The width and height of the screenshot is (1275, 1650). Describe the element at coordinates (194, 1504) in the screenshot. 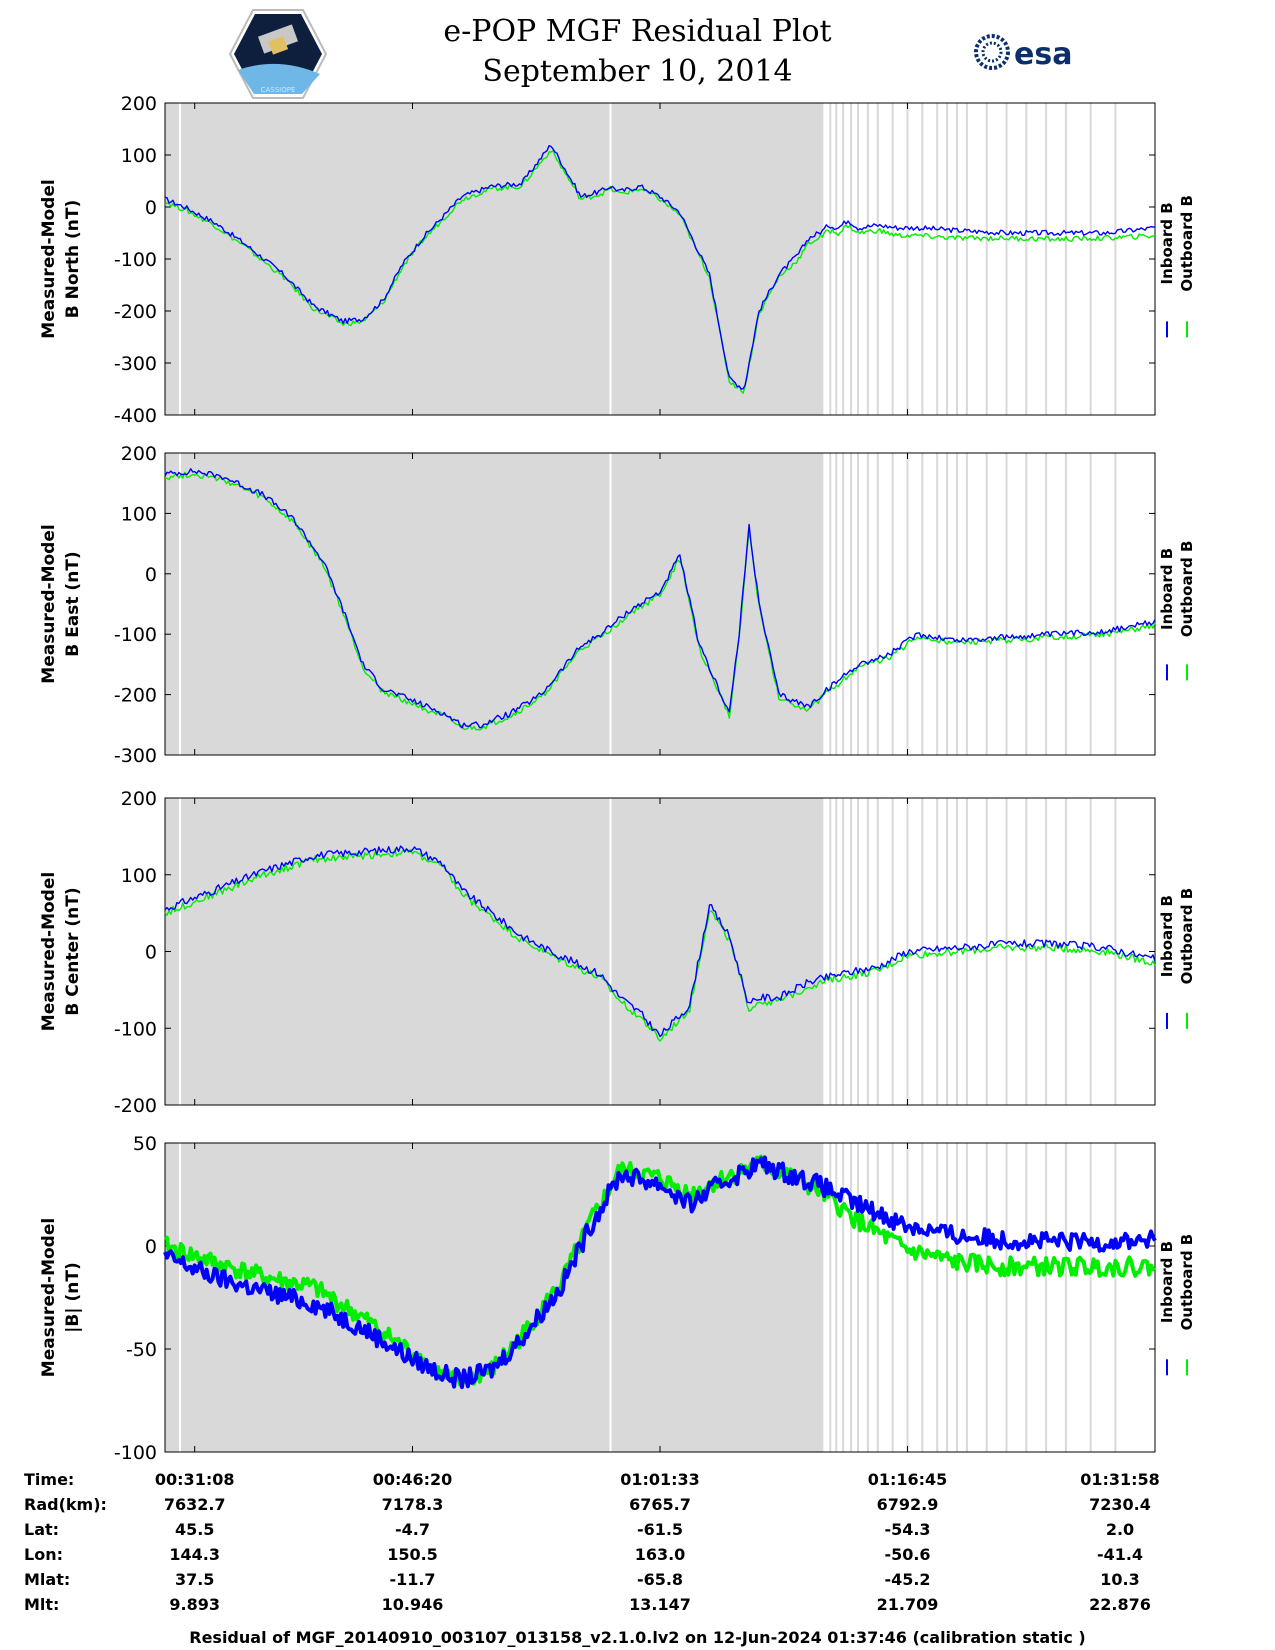

I see `position-value: 7632.7` at that location.